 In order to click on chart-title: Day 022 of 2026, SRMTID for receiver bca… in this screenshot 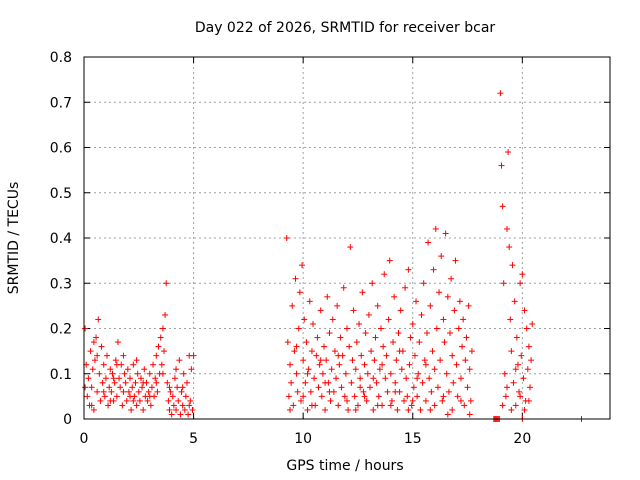, I will do `click(345, 28)`.